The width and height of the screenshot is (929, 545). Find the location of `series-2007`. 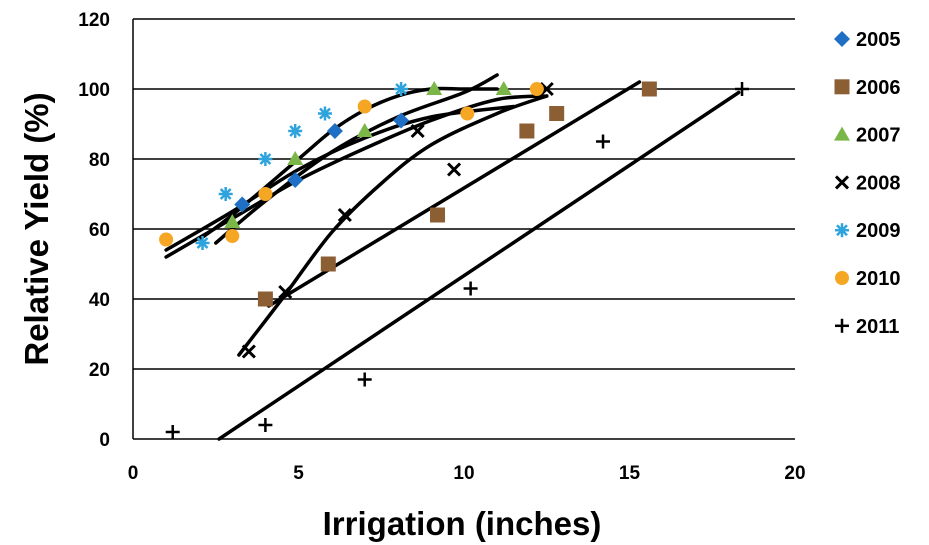

series-2007 is located at coordinates (368, 154).